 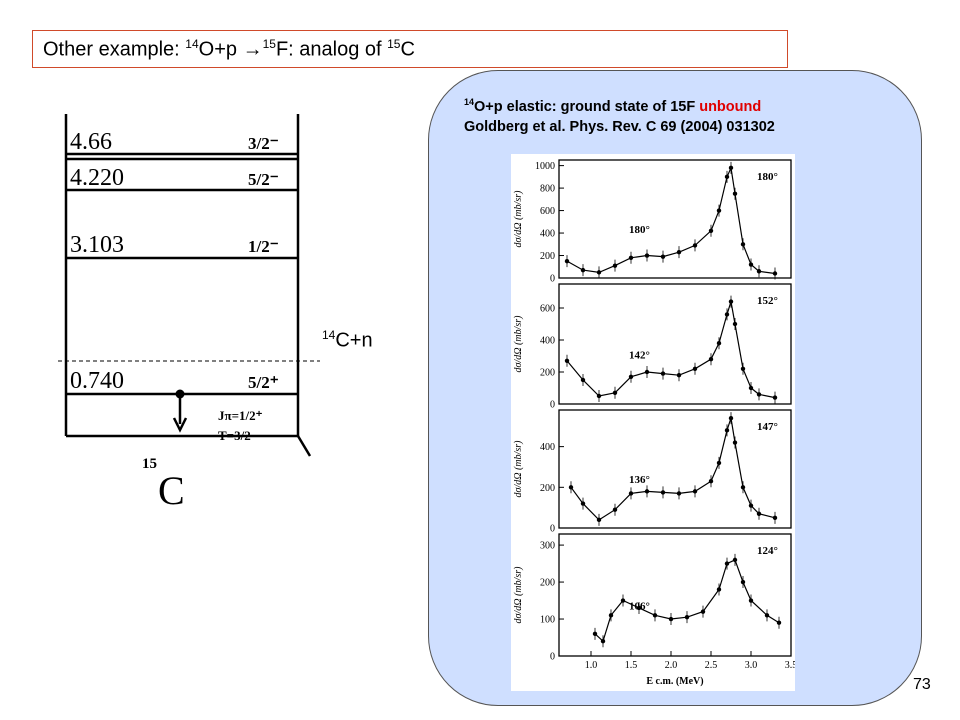 I want to click on x-tick-label: 1.0, so click(x=591, y=665).